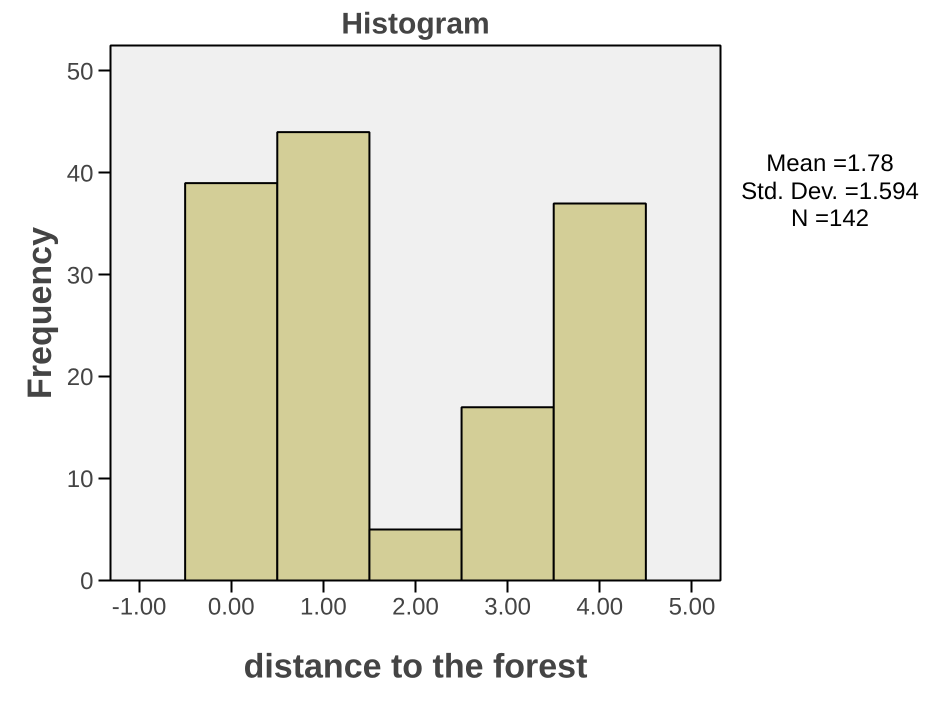 This screenshot has width=938, height=713. Describe the element at coordinates (830, 191) in the screenshot. I see `text: Std. Dev. =1.594` at that location.